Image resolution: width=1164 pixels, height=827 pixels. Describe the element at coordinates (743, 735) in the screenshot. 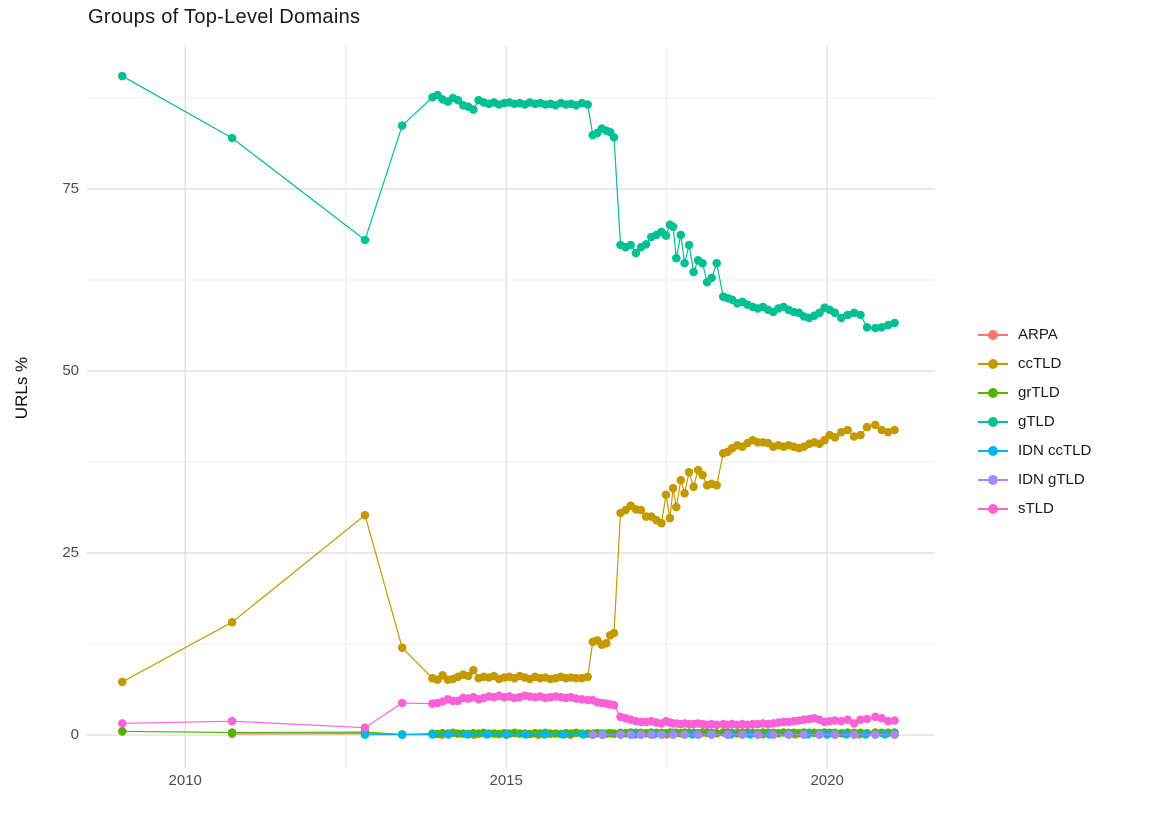

I see `series-idn-gtld` at that location.